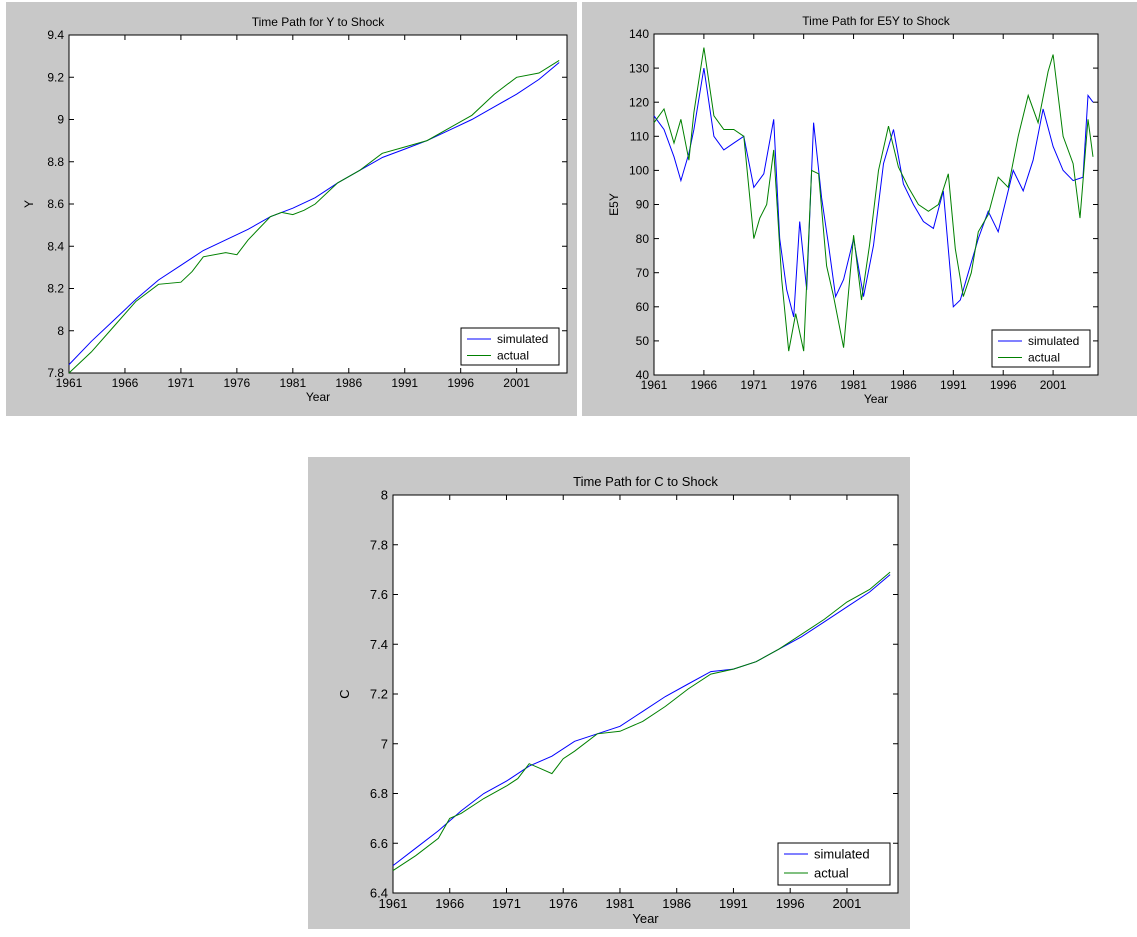 Image resolution: width=1137 pixels, height=937 pixels. I want to click on x-tick-label-e5y: 1991, so click(953, 385).